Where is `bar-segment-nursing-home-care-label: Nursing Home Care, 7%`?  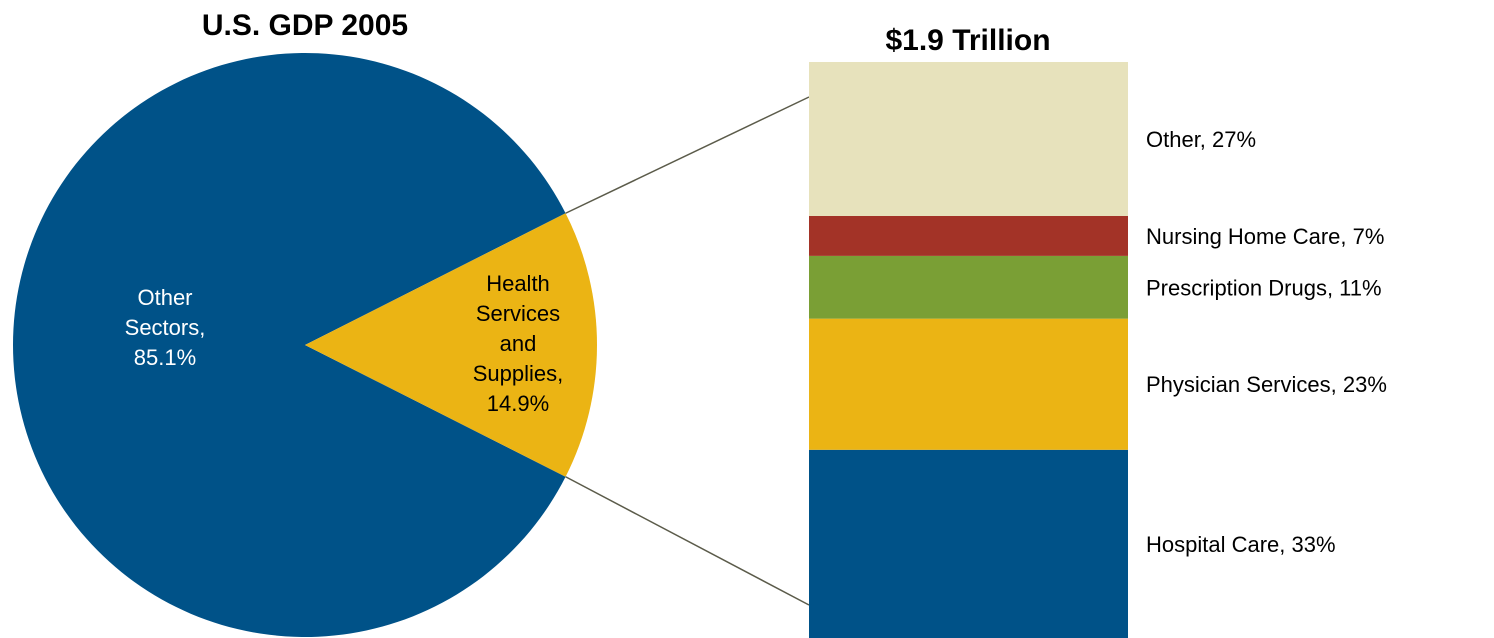 bar-segment-nursing-home-care-label: Nursing Home Care, 7% is located at coordinates (1265, 236).